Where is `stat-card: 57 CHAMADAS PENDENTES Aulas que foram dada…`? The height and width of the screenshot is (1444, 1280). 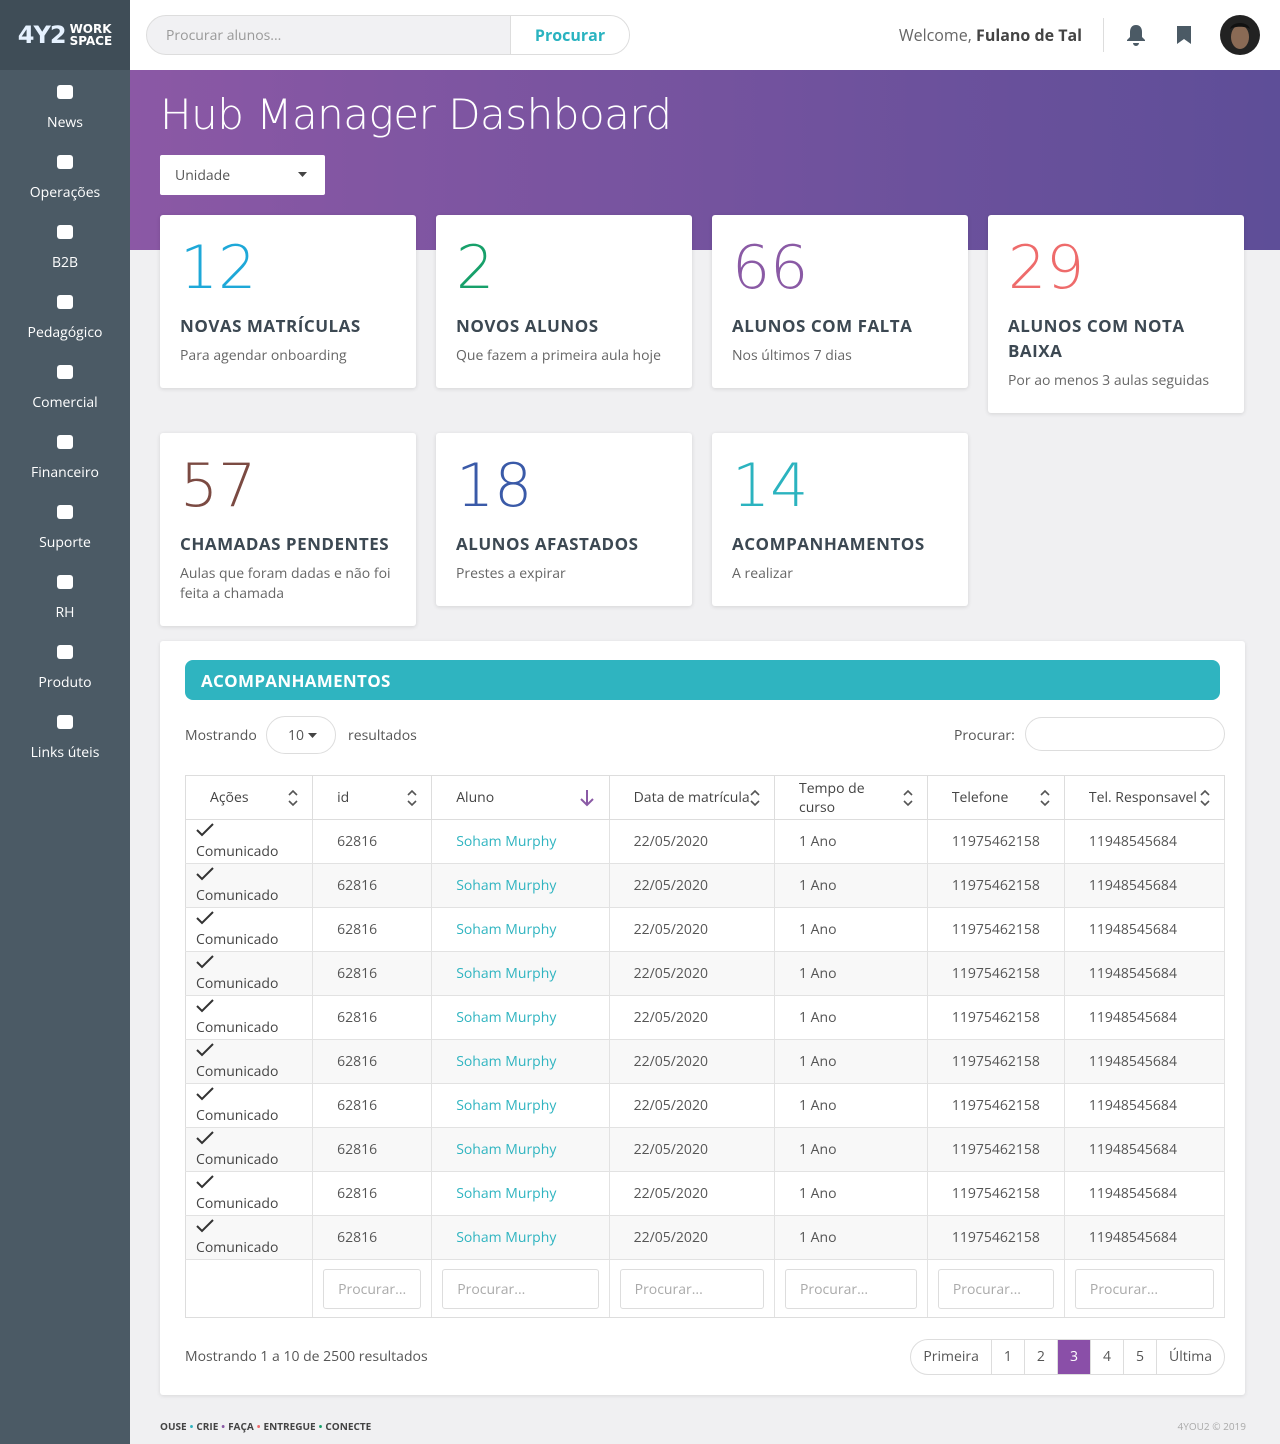 stat-card: 57 CHAMADAS PENDENTES Aulas que foram dada… is located at coordinates (288, 529).